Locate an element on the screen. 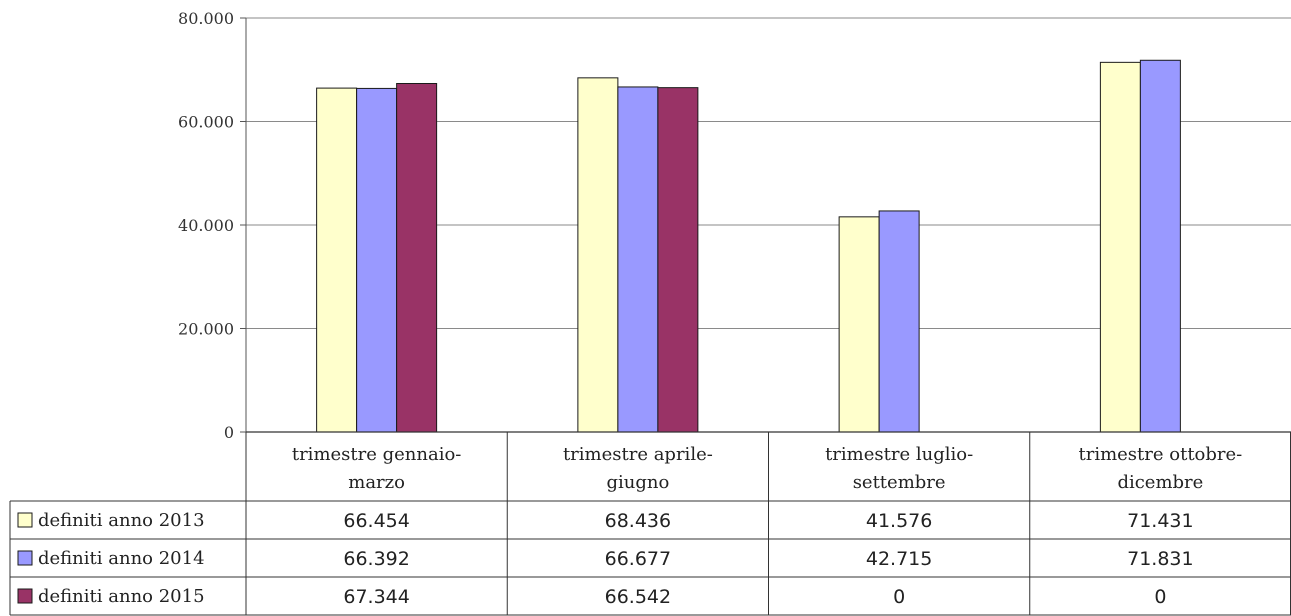  category-label: trimestre aprile- is located at coordinates (638, 454).